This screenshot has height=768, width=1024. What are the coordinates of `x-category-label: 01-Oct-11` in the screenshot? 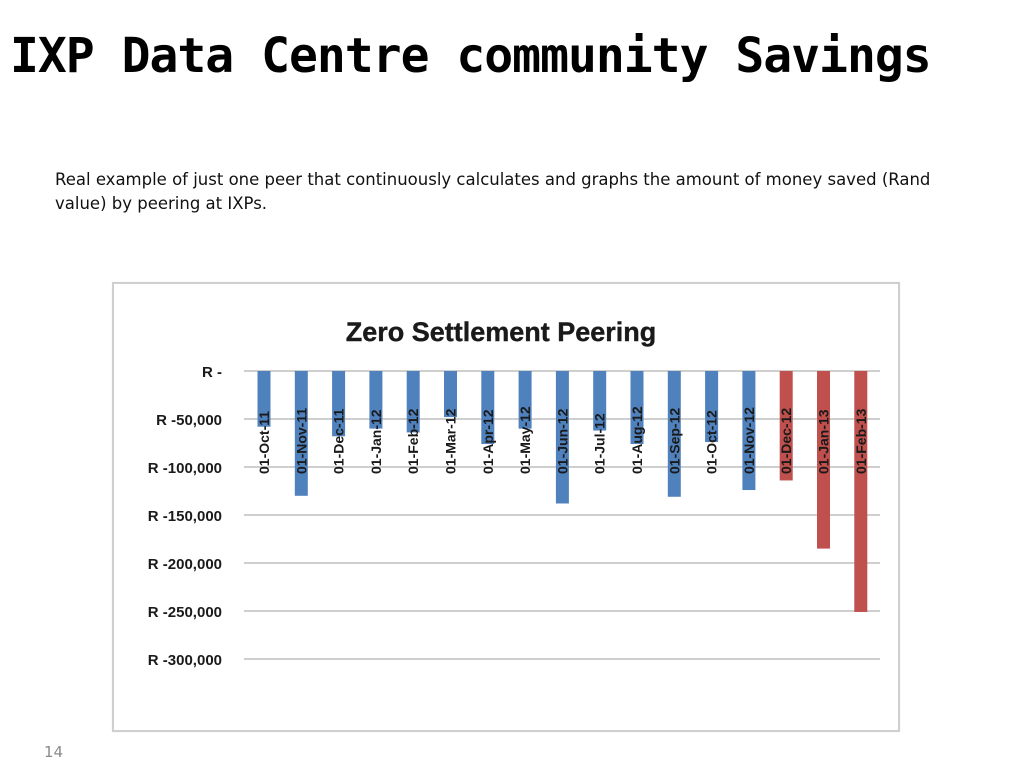 It's located at (264, 442).